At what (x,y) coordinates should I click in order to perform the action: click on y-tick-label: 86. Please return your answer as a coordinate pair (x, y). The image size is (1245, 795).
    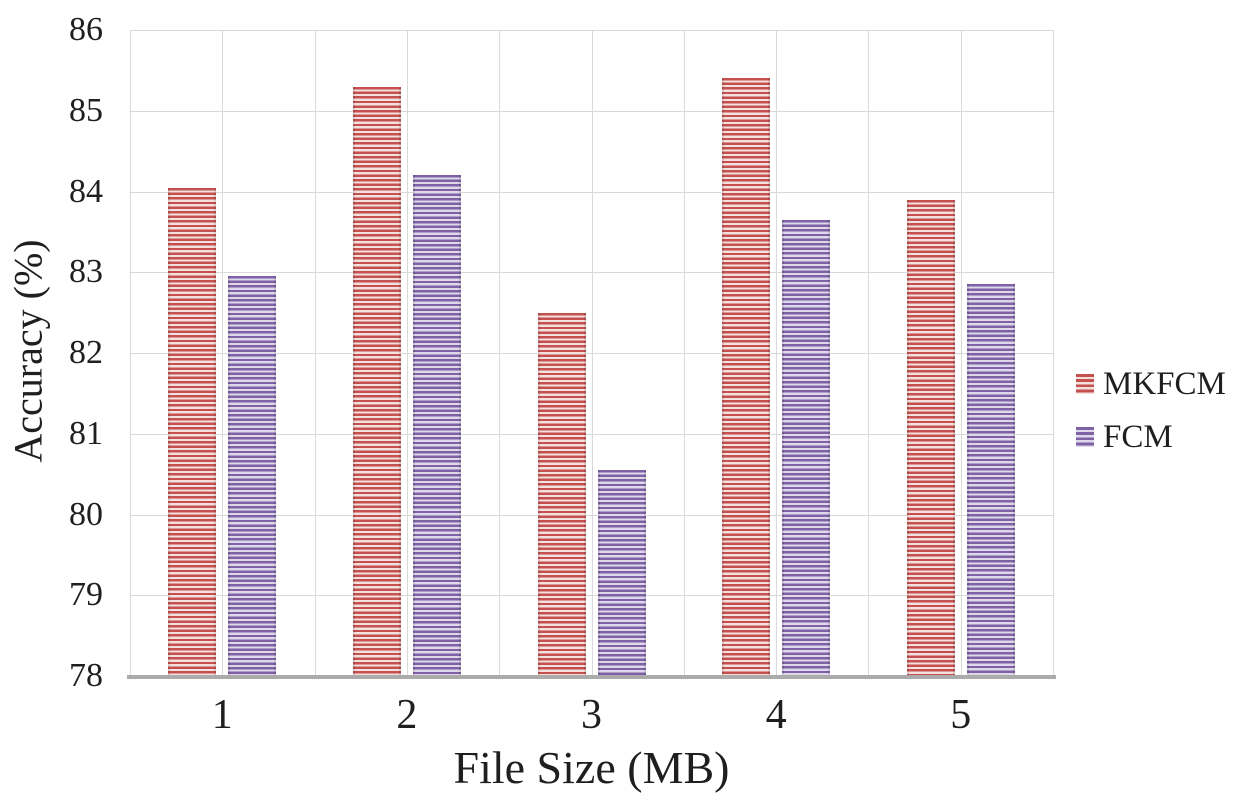
    Looking at the image, I should click on (86, 29).